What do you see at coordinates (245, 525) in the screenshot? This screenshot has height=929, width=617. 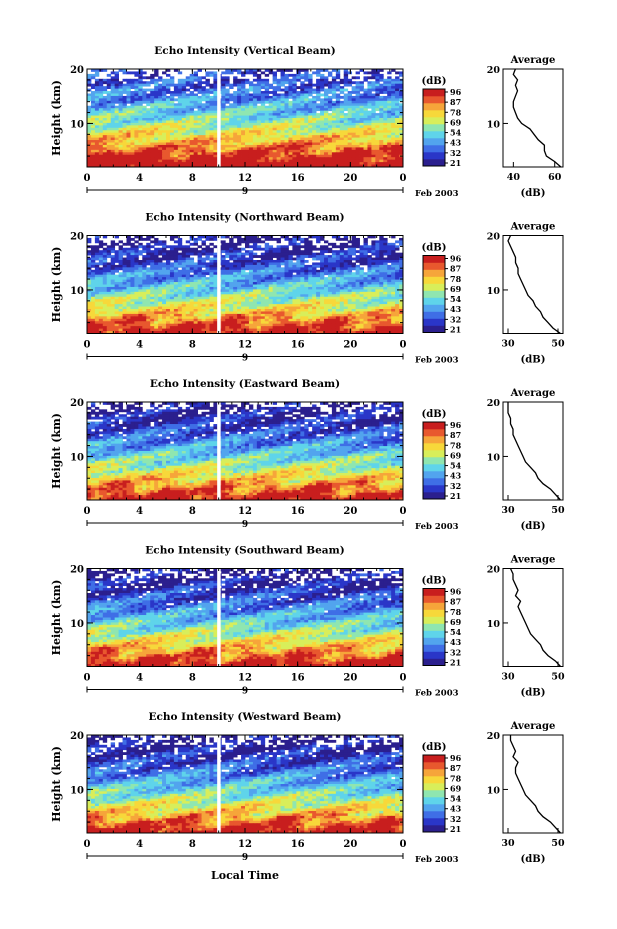 I see `day-label: 9` at bounding box center [245, 525].